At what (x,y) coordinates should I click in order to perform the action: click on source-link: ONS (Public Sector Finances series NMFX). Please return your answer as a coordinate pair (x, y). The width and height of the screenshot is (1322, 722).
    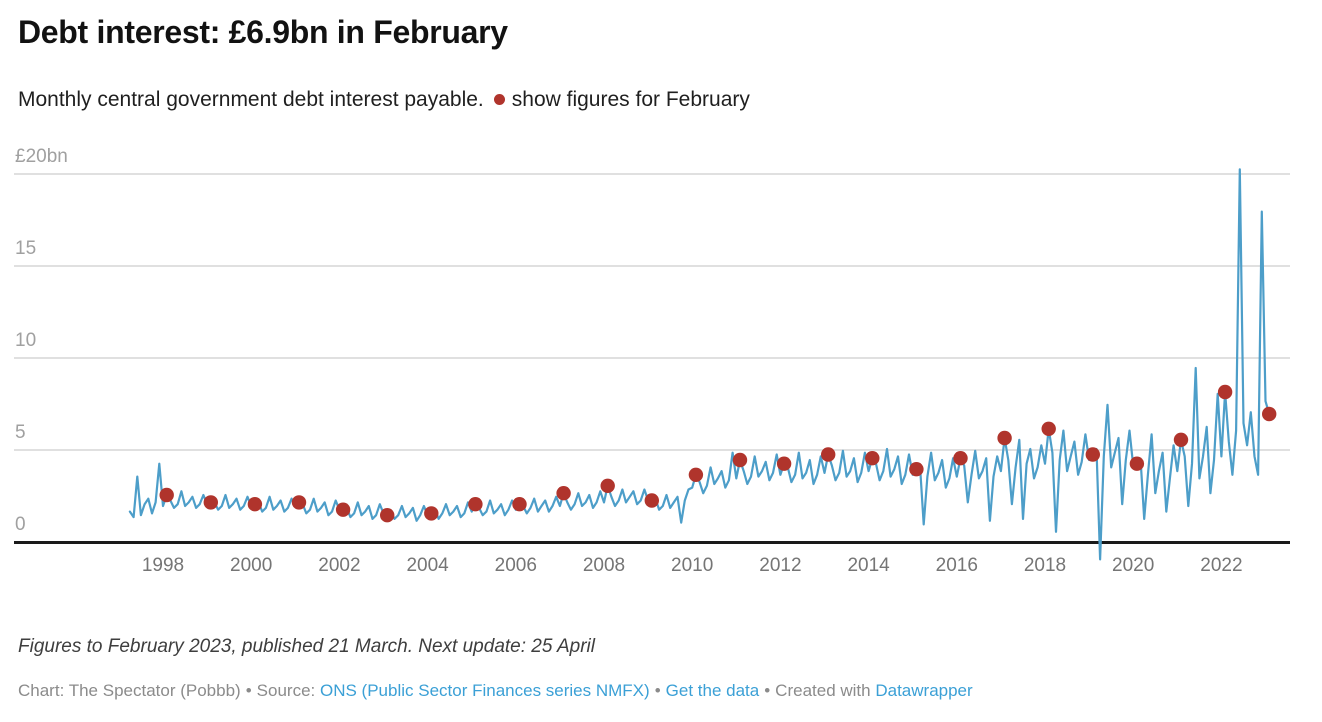
    Looking at the image, I should click on (484, 690).